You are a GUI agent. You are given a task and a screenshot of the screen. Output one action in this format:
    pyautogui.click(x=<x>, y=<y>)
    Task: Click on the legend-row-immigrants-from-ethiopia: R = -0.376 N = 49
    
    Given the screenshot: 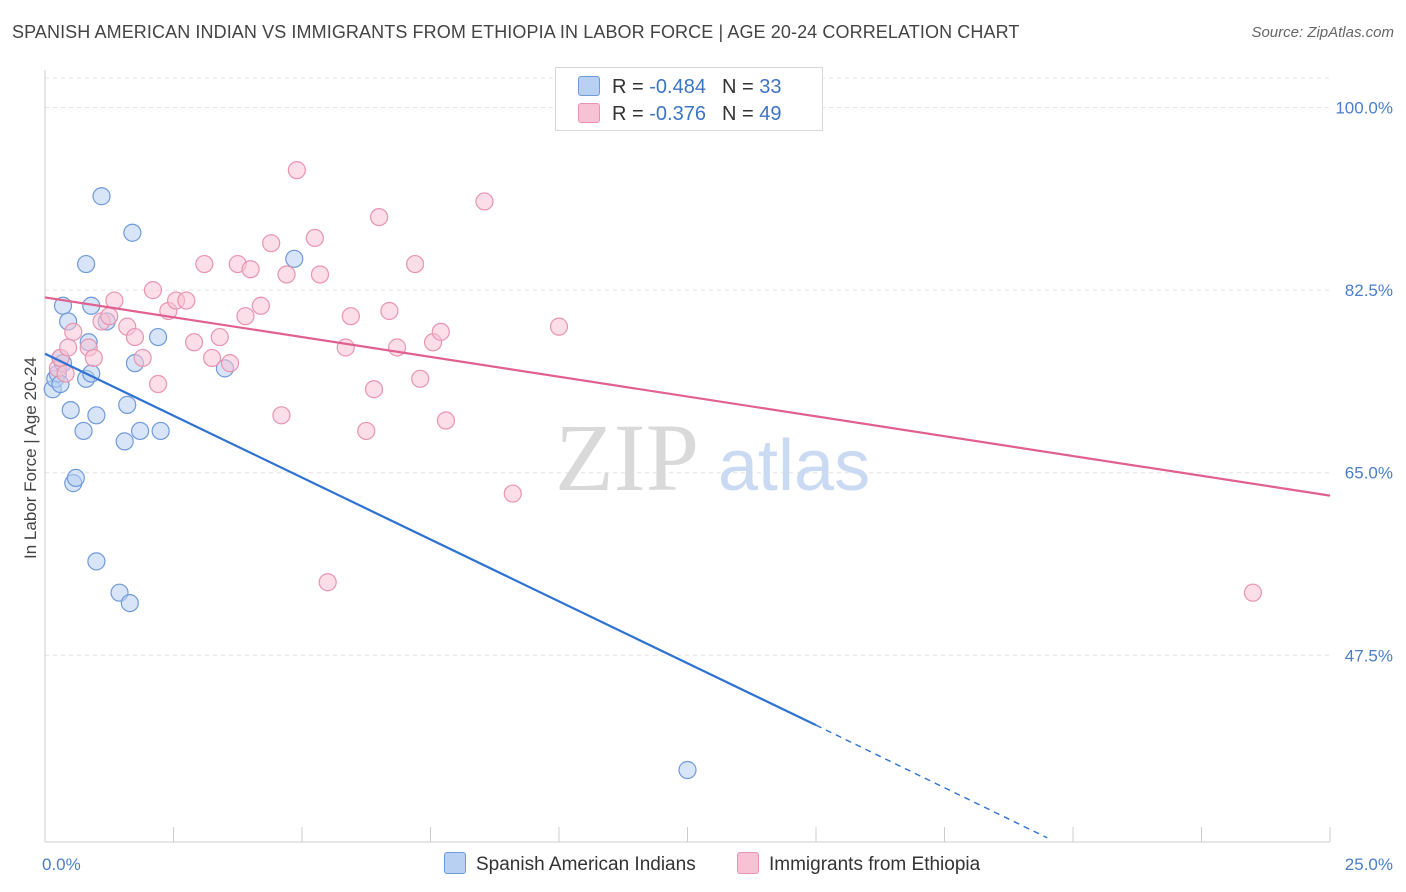 What is the action you would take?
    pyautogui.click(x=679, y=116)
    